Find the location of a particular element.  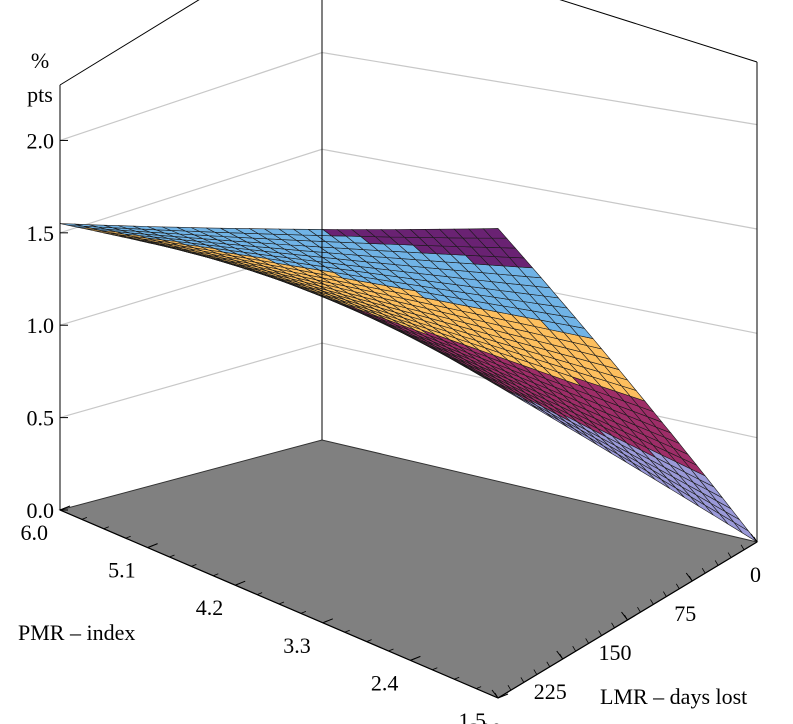

x-tick-label-1: 5.1 is located at coordinates (122, 570).